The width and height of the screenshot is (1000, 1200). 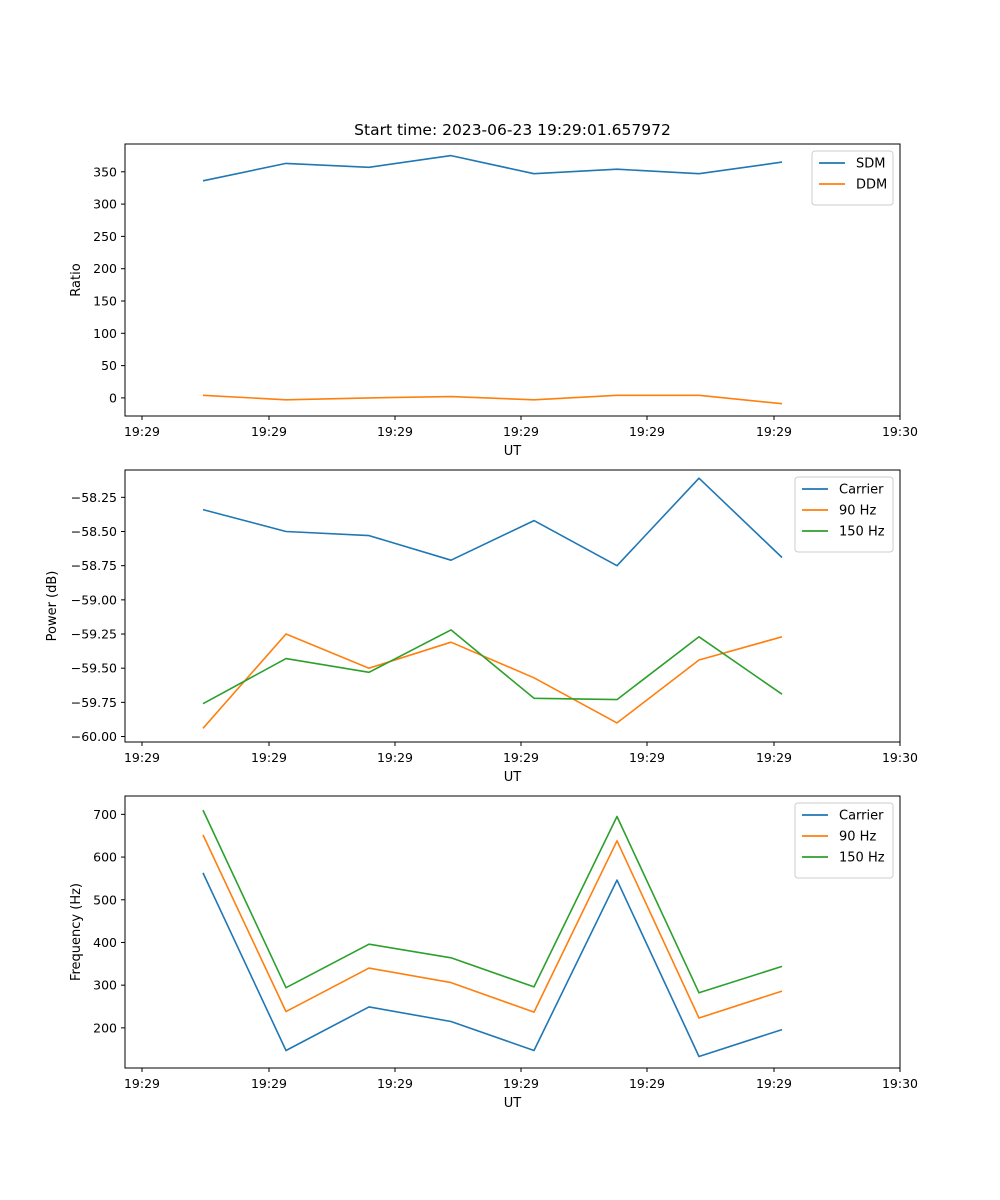 I want to click on legend: SDM DDM, so click(x=852, y=178).